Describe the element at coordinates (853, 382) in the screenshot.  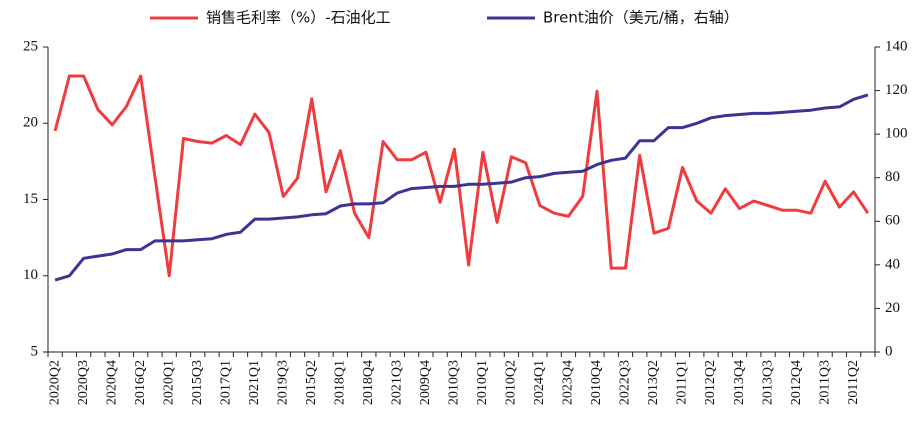
I see `x-tick-label: 2011Q2` at that location.